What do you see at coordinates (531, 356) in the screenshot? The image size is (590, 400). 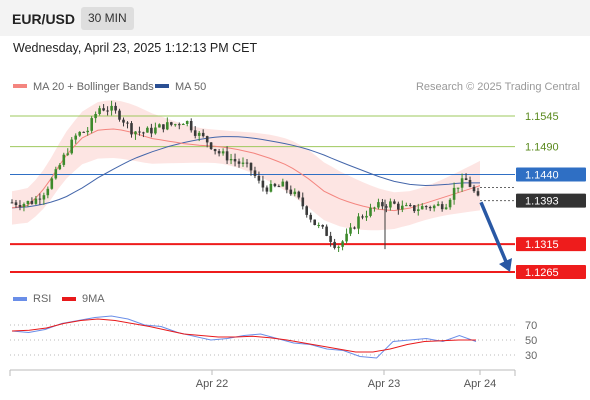 I see `rsi-tick-label: 30` at bounding box center [531, 356].